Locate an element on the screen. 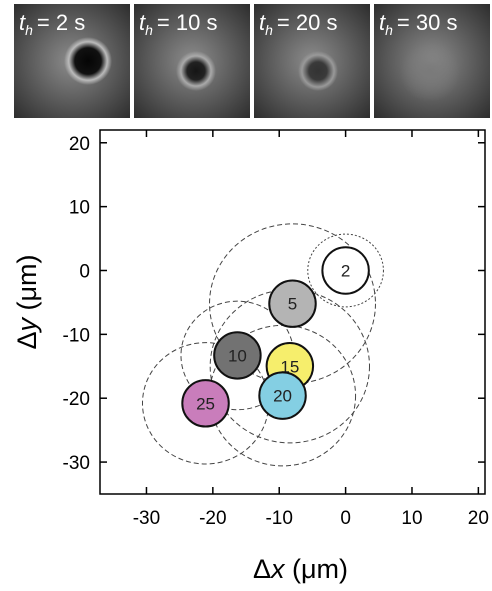  y-axis-label-prefix: Δ is located at coordinates (27, 341).